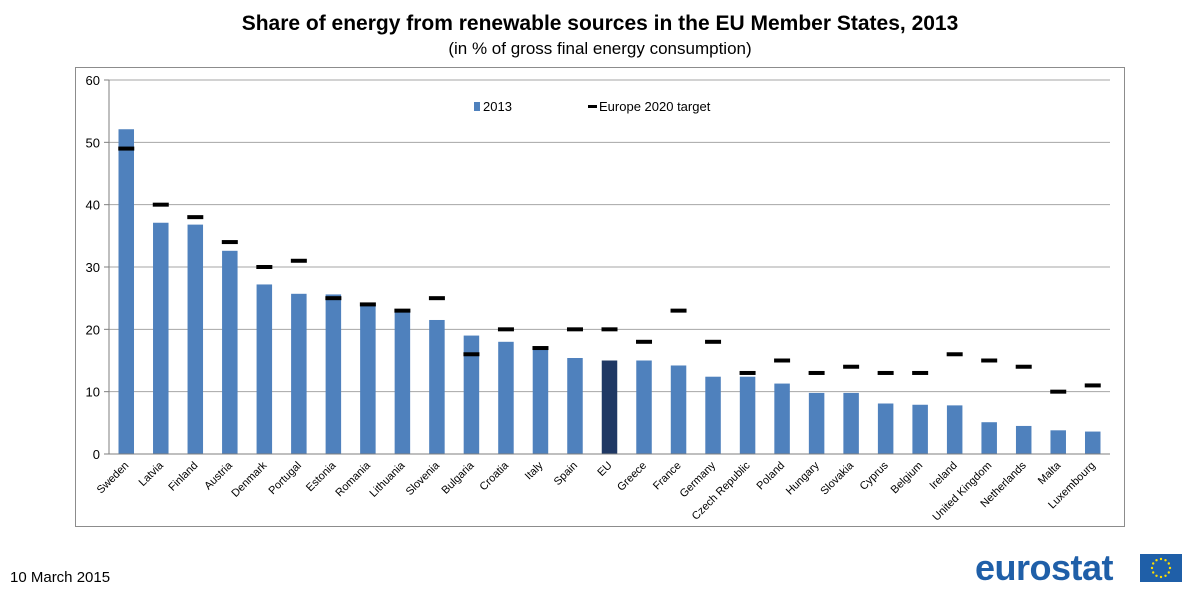 This screenshot has width=1200, height=600. What do you see at coordinates (96, 454) in the screenshot?
I see `y-tick-label: 0` at bounding box center [96, 454].